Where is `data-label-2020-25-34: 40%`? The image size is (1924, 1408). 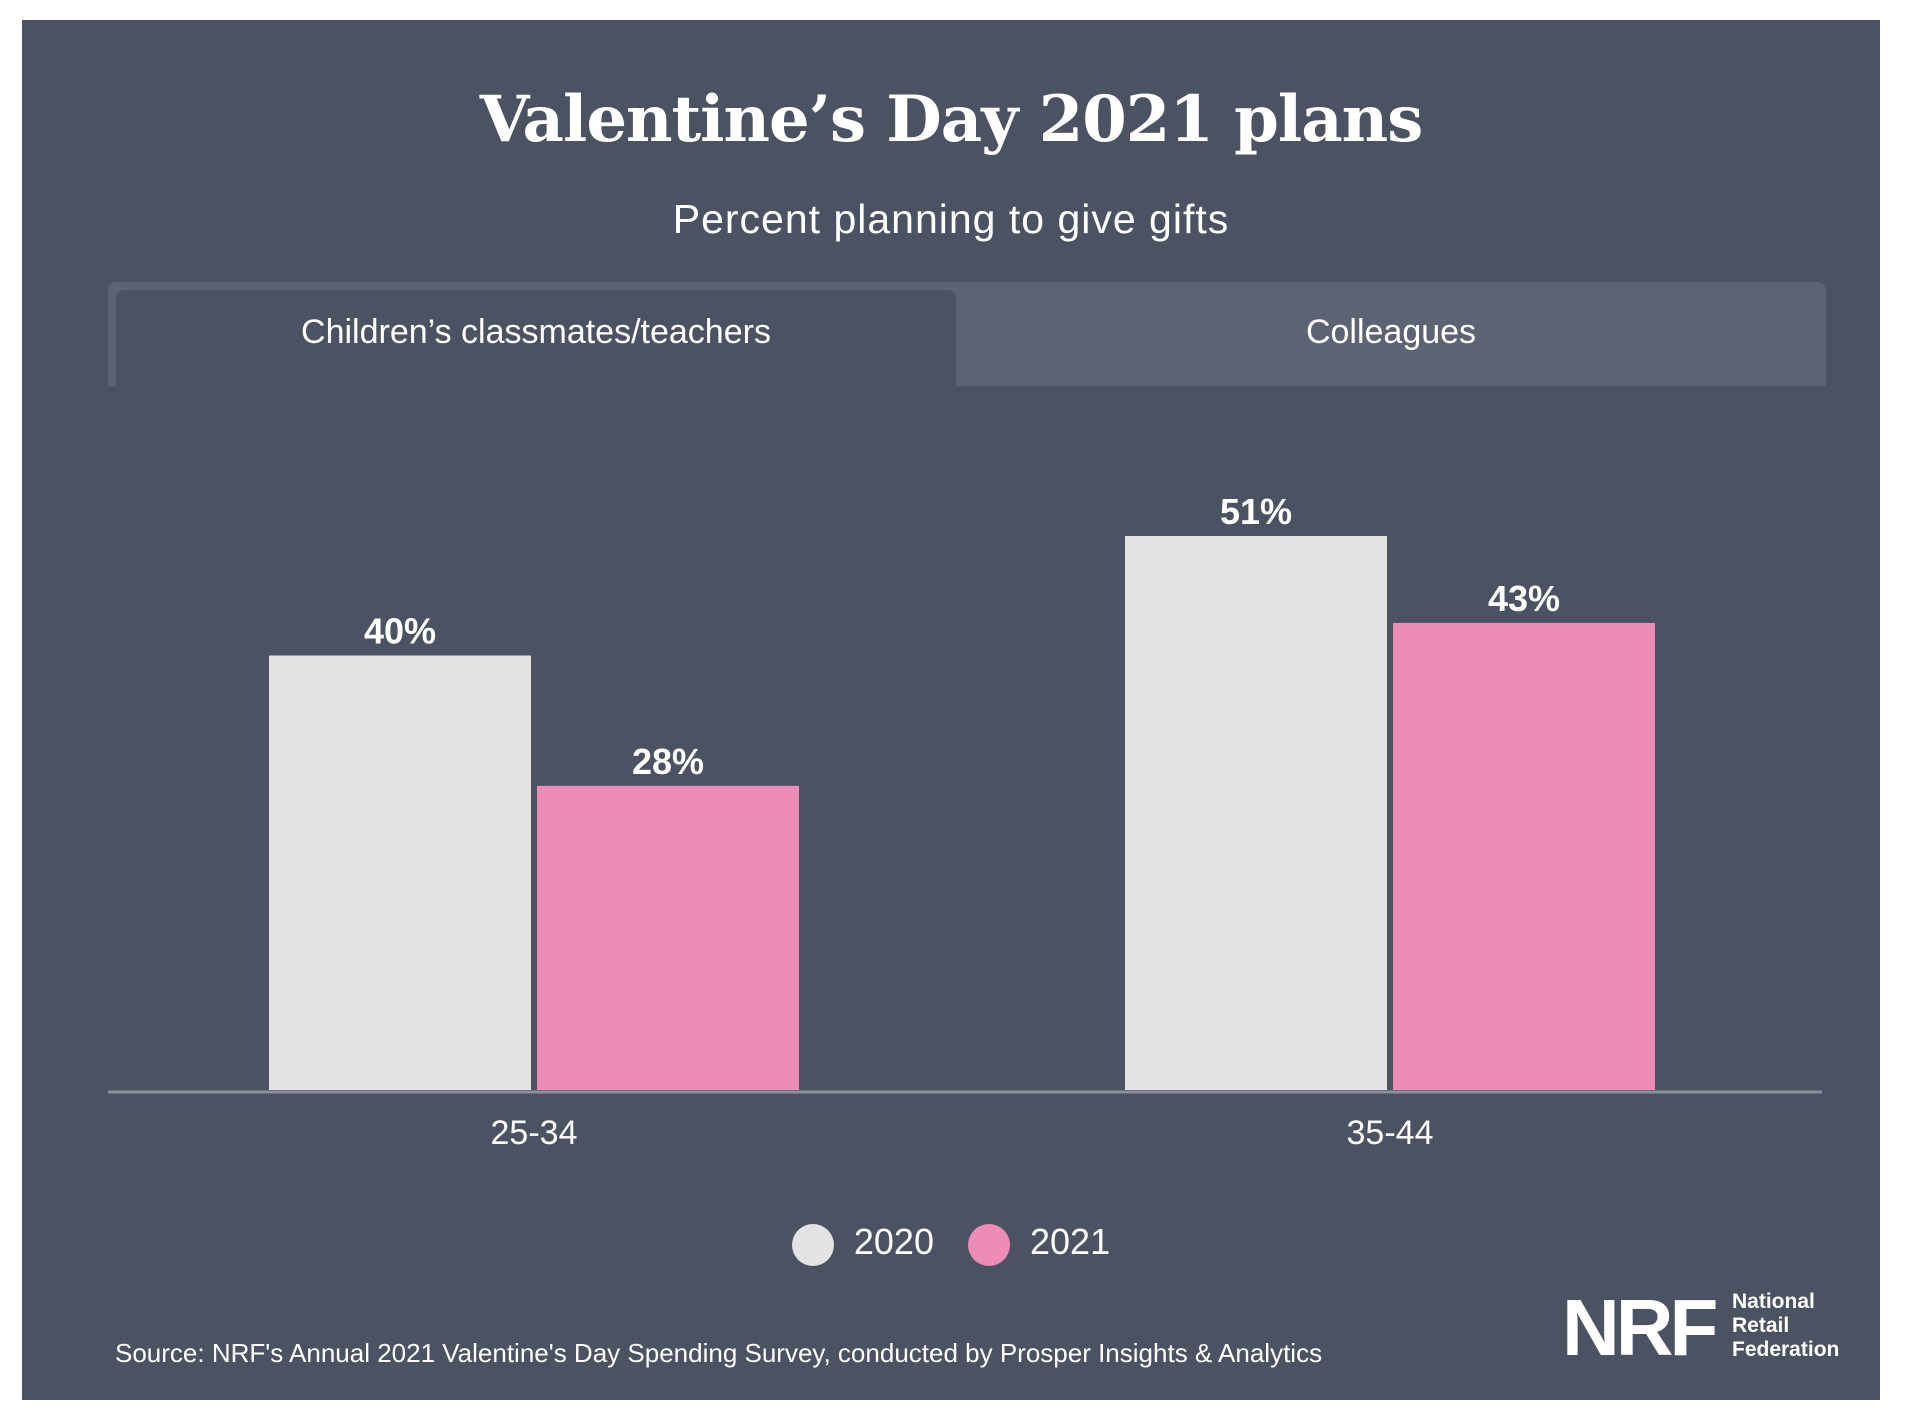
data-label-2020-25-34: 40% is located at coordinates (400, 630).